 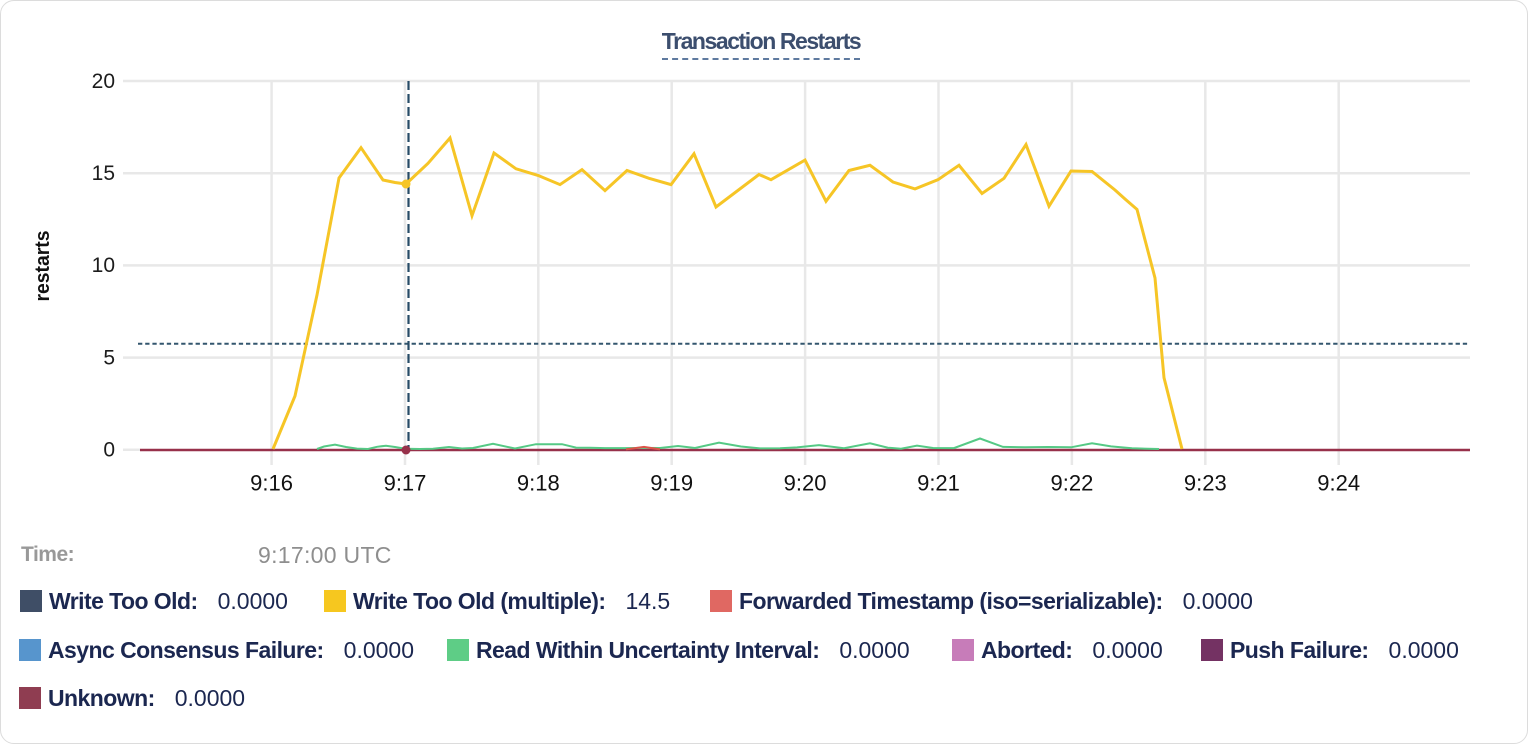 I want to click on svg-text: 9:17, so click(x=405, y=483).